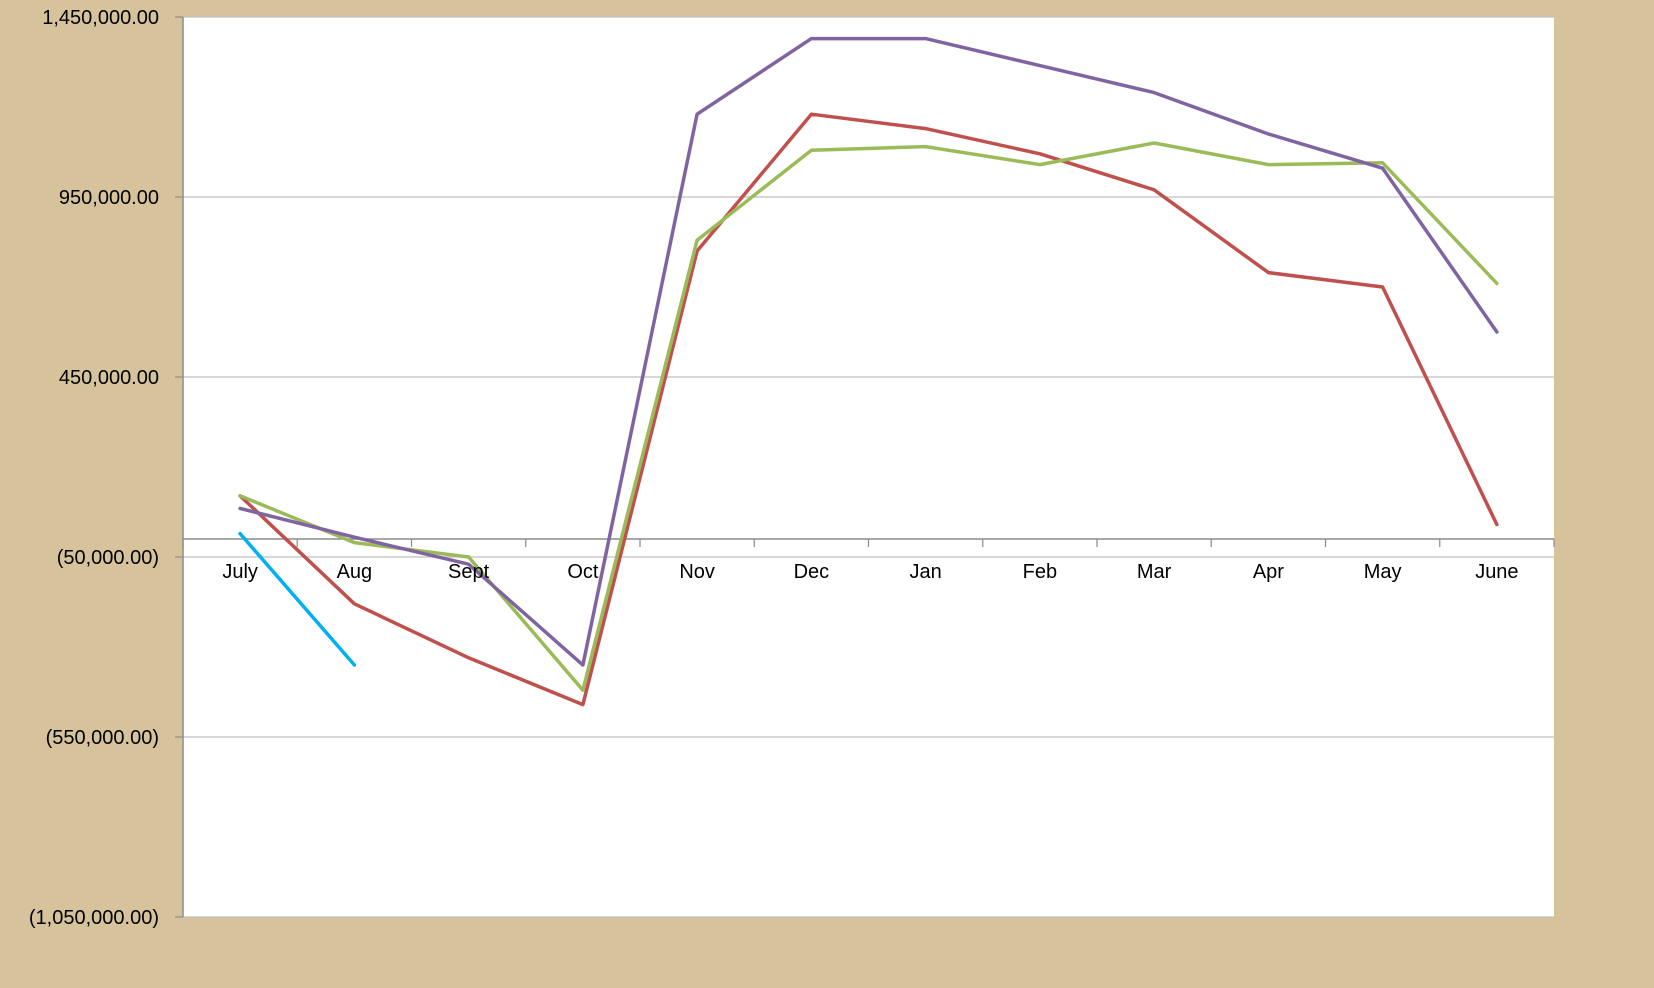 This screenshot has width=1654, height=988. I want to click on x-tick-label: Apr, so click(1268, 572).